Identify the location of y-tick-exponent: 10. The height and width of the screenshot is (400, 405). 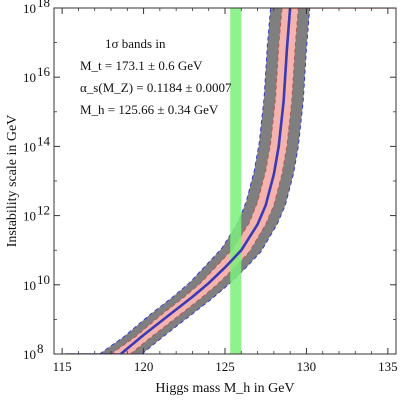
(43, 279).